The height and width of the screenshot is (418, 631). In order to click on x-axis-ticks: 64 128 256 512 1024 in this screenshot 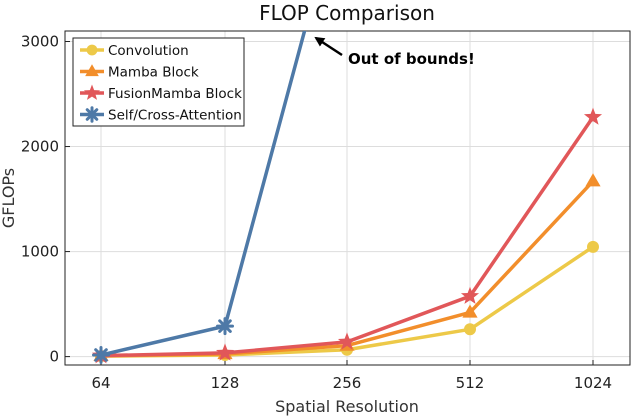, I will do `click(351, 376)`.